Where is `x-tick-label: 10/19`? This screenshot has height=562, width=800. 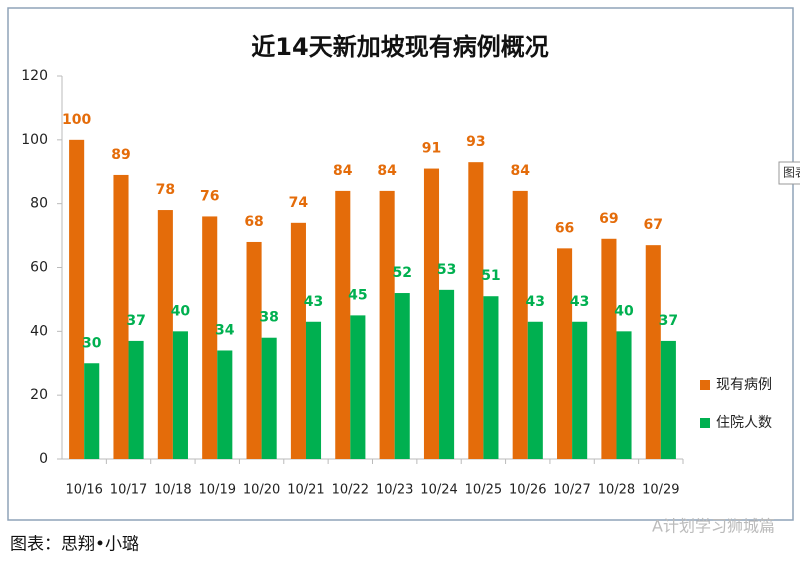
x-tick-label: 10/19 is located at coordinates (217, 490).